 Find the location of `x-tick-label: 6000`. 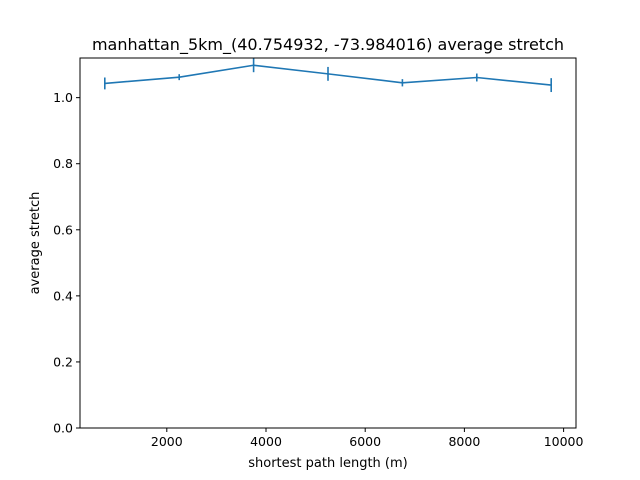

x-tick-label: 6000 is located at coordinates (365, 441).